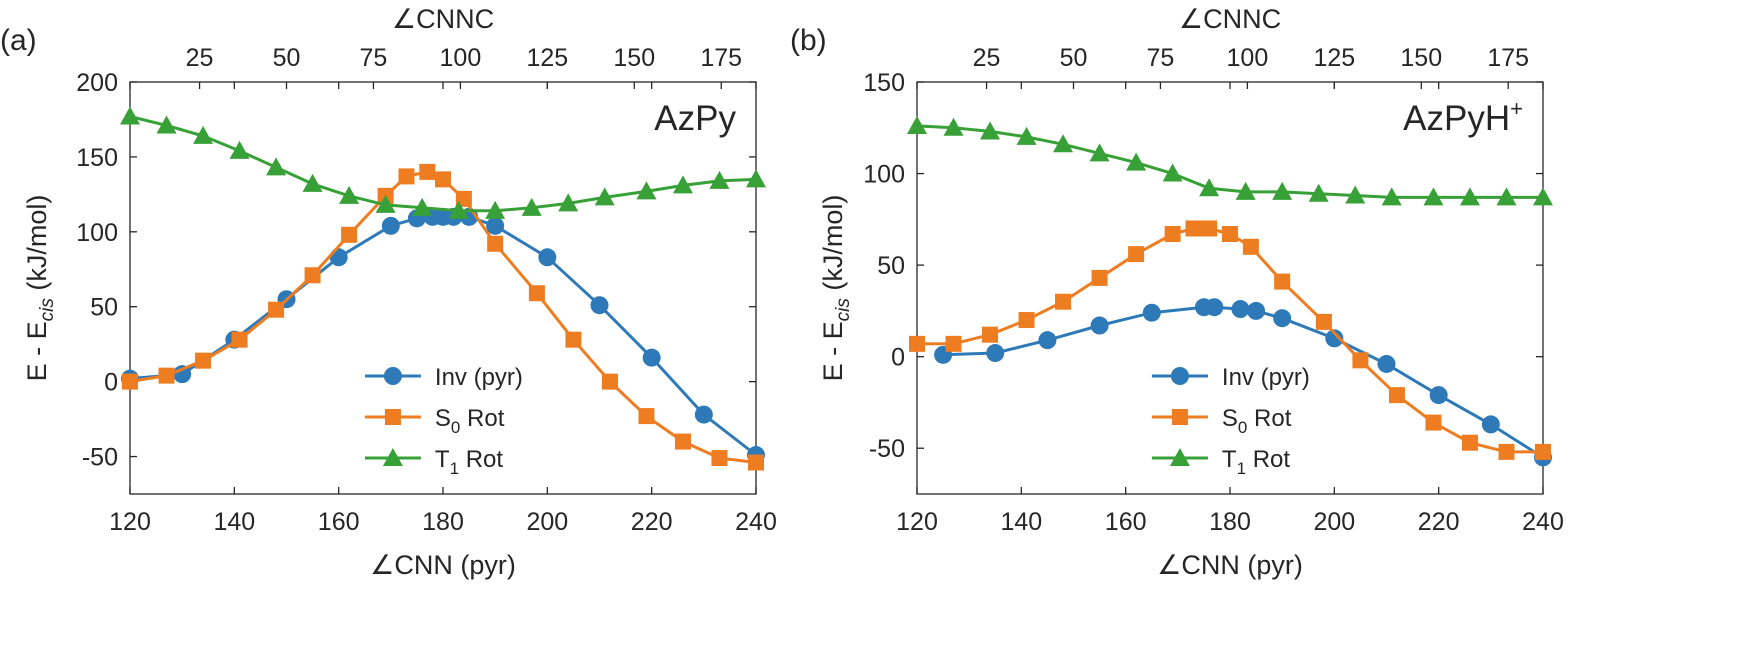 This screenshot has height=650, width=1746. Describe the element at coordinates (917, 522) in the screenshot. I see `x-tick-label: 120` at that location.